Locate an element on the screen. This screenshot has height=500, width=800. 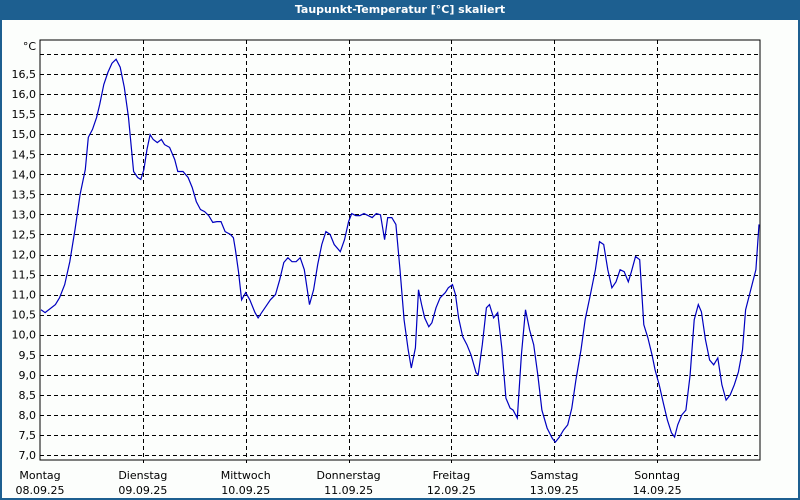
y-tick-label: 11,5 is located at coordinates (24, 275).